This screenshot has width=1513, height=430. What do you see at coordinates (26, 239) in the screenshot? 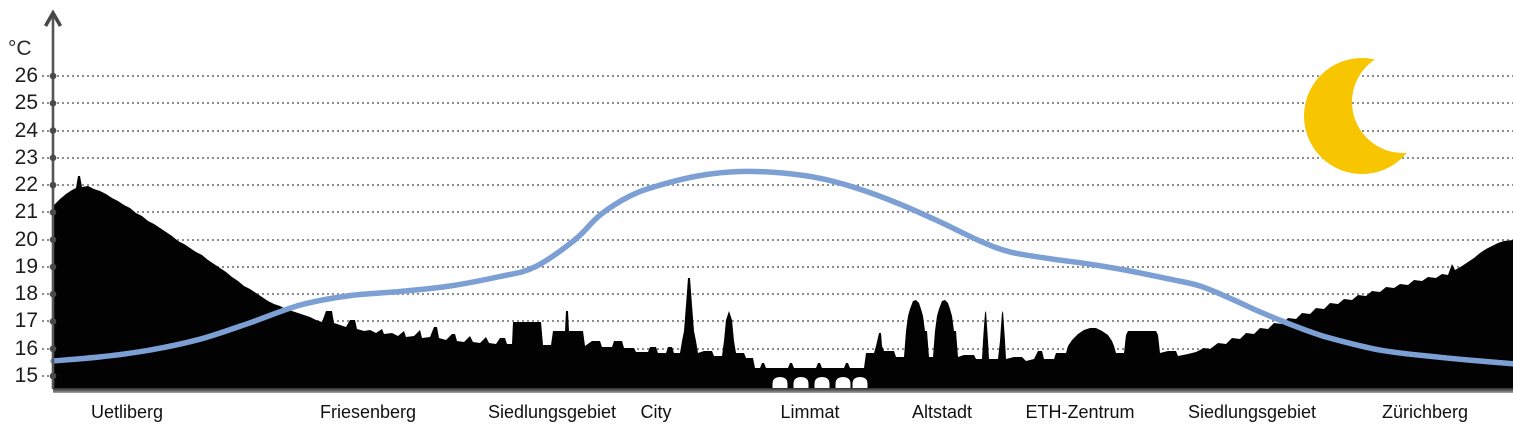
I see `y-axis-tick-label: 20` at bounding box center [26, 239].